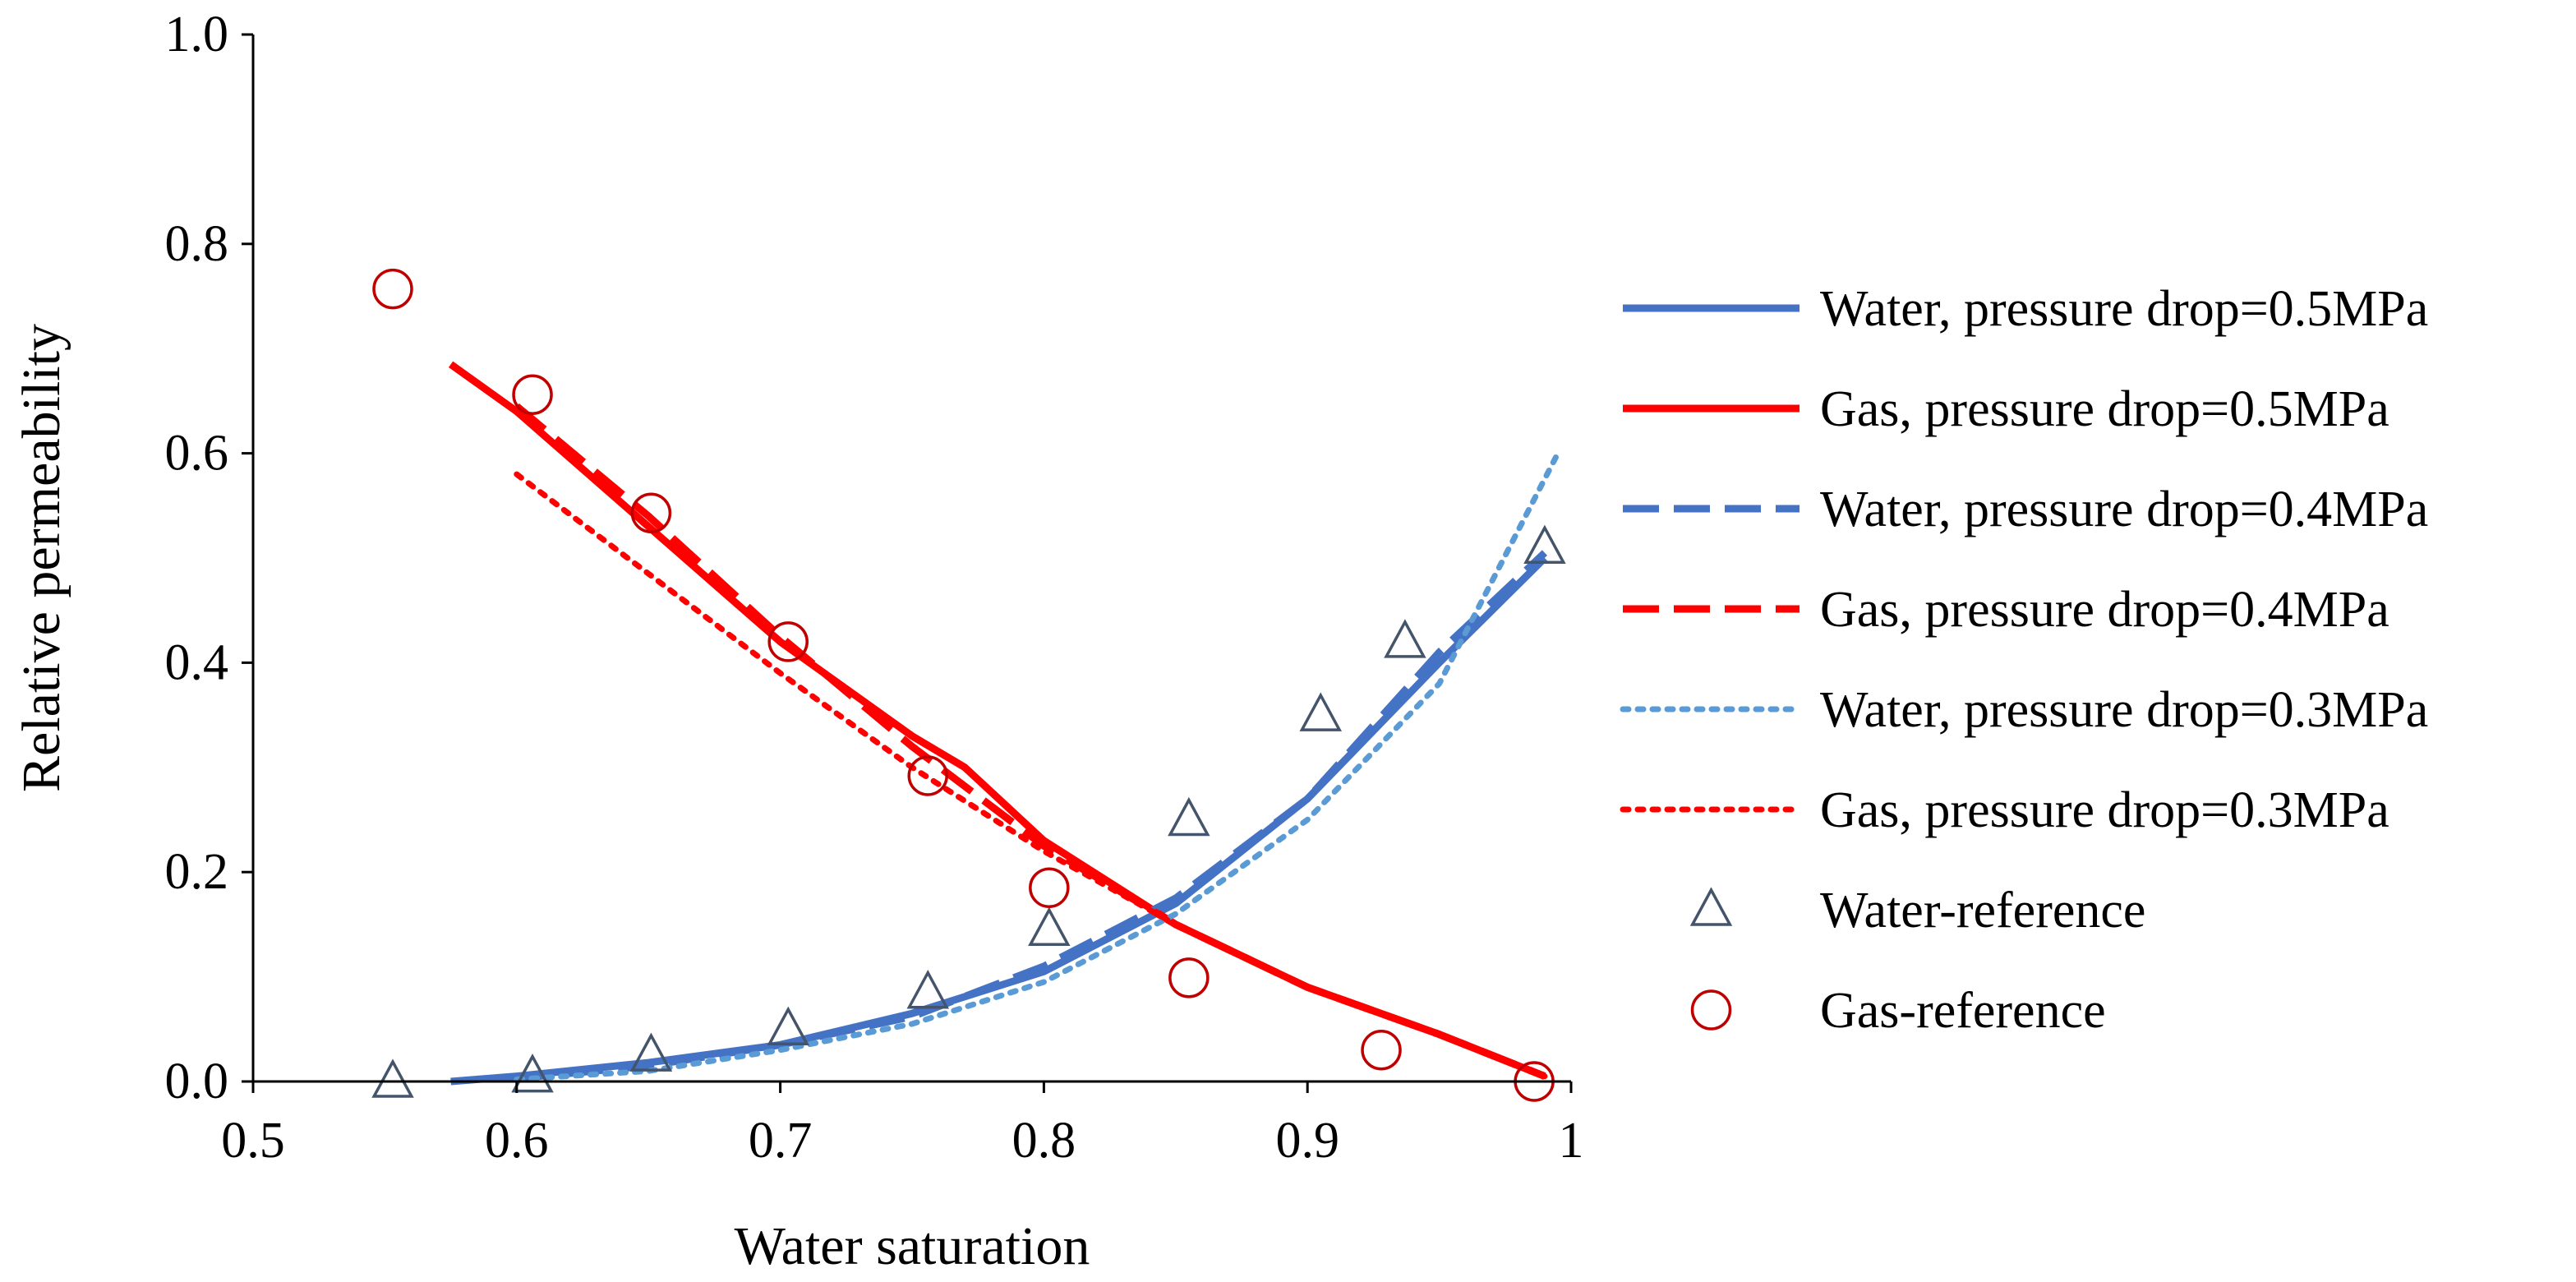 This screenshot has height=1282, width=2576. Describe the element at coordinates (517, 1141) in the screenshot. I see `x-tick-label: 0.6` at that location.